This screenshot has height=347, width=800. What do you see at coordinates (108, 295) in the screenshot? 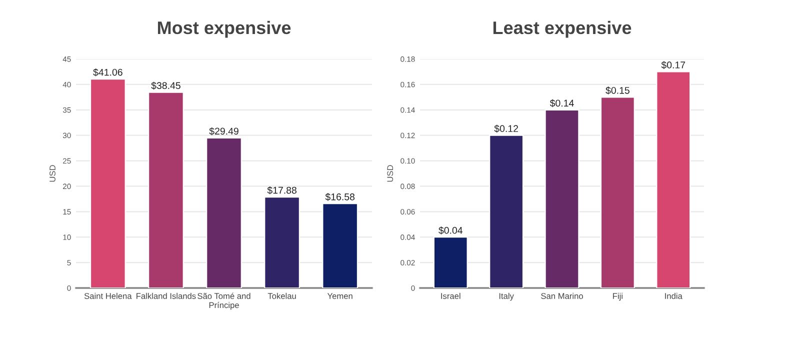
I see `x-tick-label: Saint Helena` at bounding box center [108, 295].